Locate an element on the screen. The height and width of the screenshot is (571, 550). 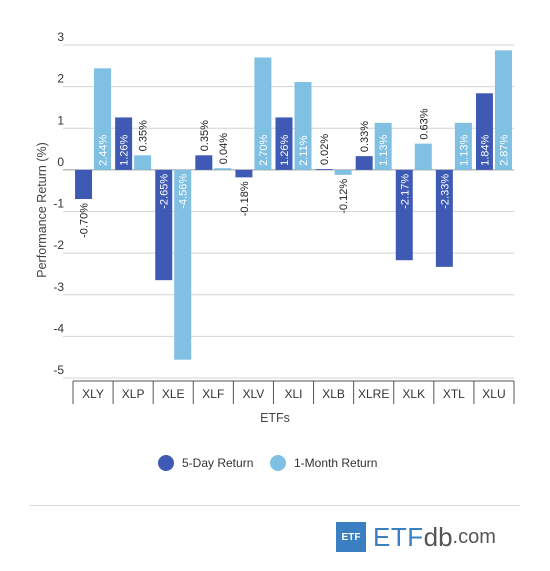
x-tick-label: XLY is located at coordinates (93, 394).